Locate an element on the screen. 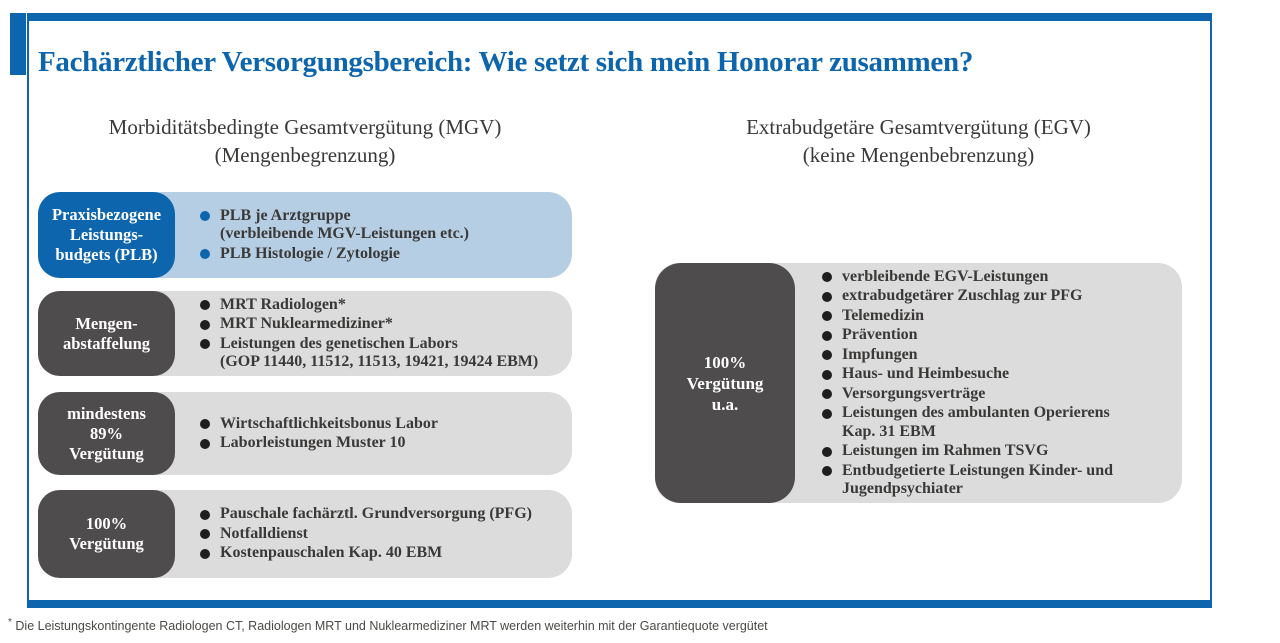  egv-heading-line1: Extrabudgetäre Gesamtvergütung (EGV) is located at coordinates (918, 127).